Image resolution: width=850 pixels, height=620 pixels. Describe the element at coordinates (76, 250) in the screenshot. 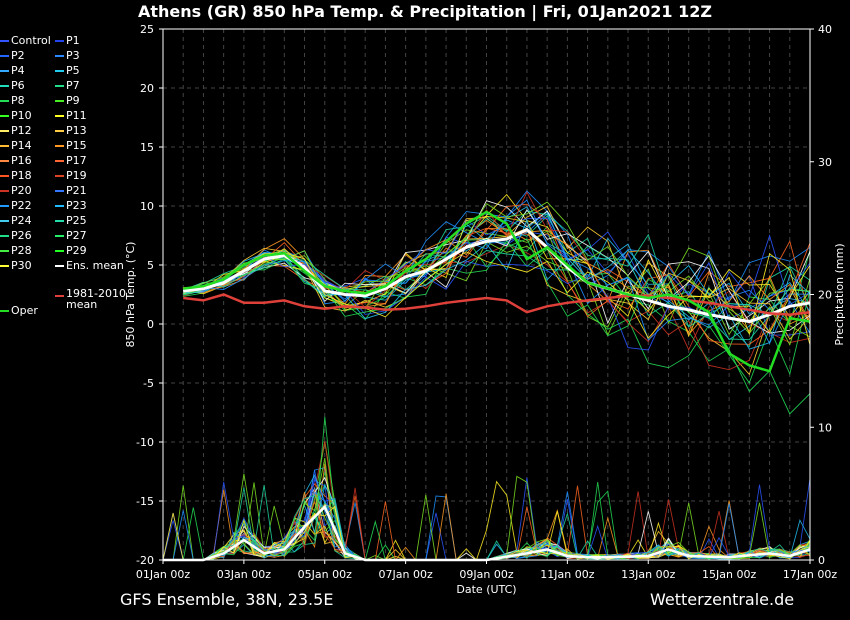

I see `legend-label: P29` at that location.